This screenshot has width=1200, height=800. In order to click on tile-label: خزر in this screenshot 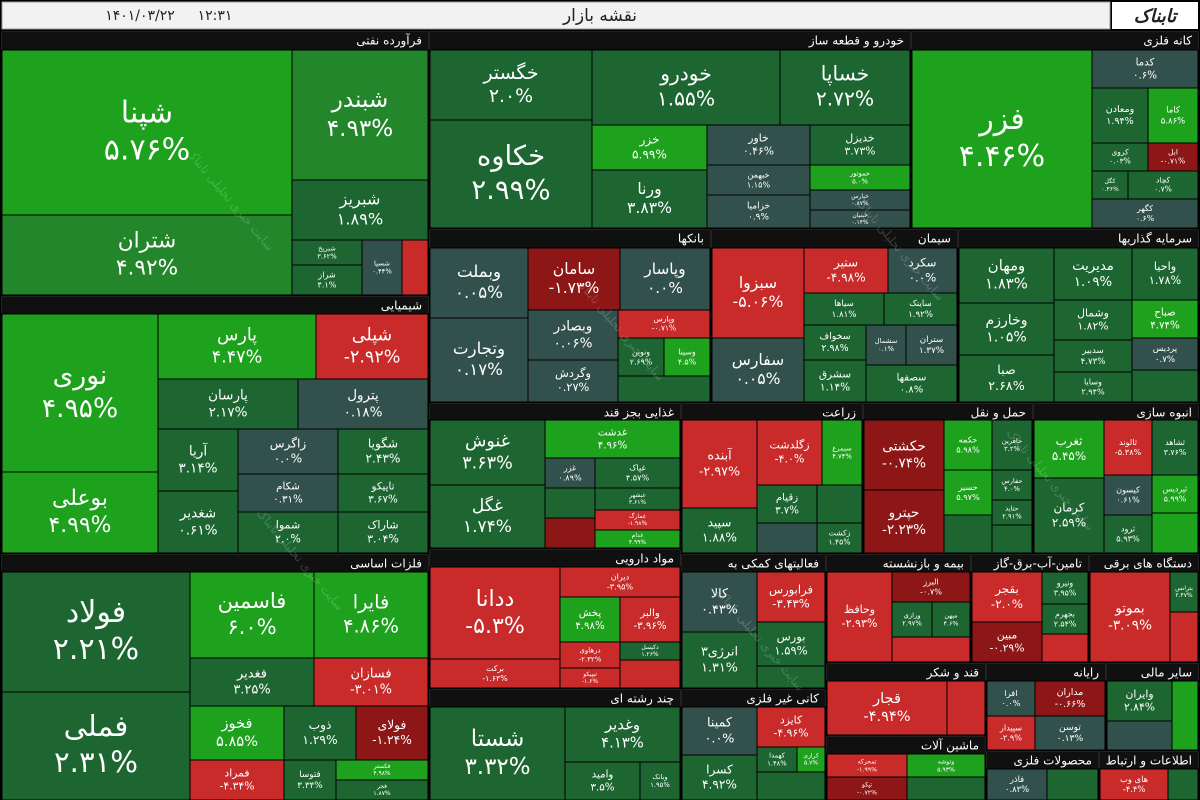, I will do `click(648, 139)`.